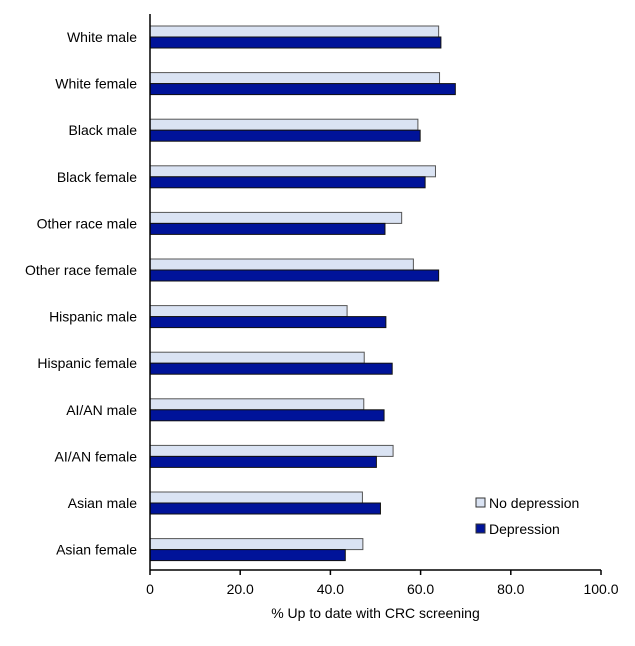 The image size is (635, 646). What do you see at coordinates (534, 503) in the screenshot?
I see `legend-label: No depression` at bounding box center [534, 503].